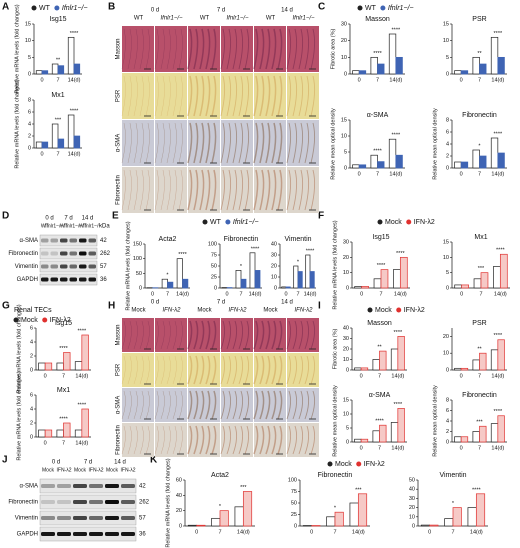 This screenshot has height=548, width=520. What do you see at coordinates (111, 306) in the screenshot?
I see `panel-letter: H` at bounding box center [111, 306].